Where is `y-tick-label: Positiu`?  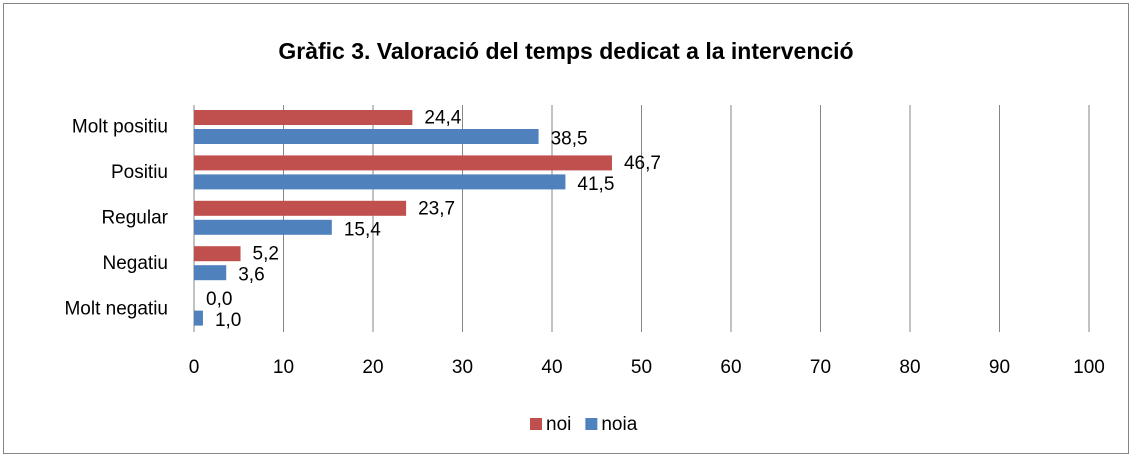 y-tick-label: Positiu is located at coordinates (139, 172).